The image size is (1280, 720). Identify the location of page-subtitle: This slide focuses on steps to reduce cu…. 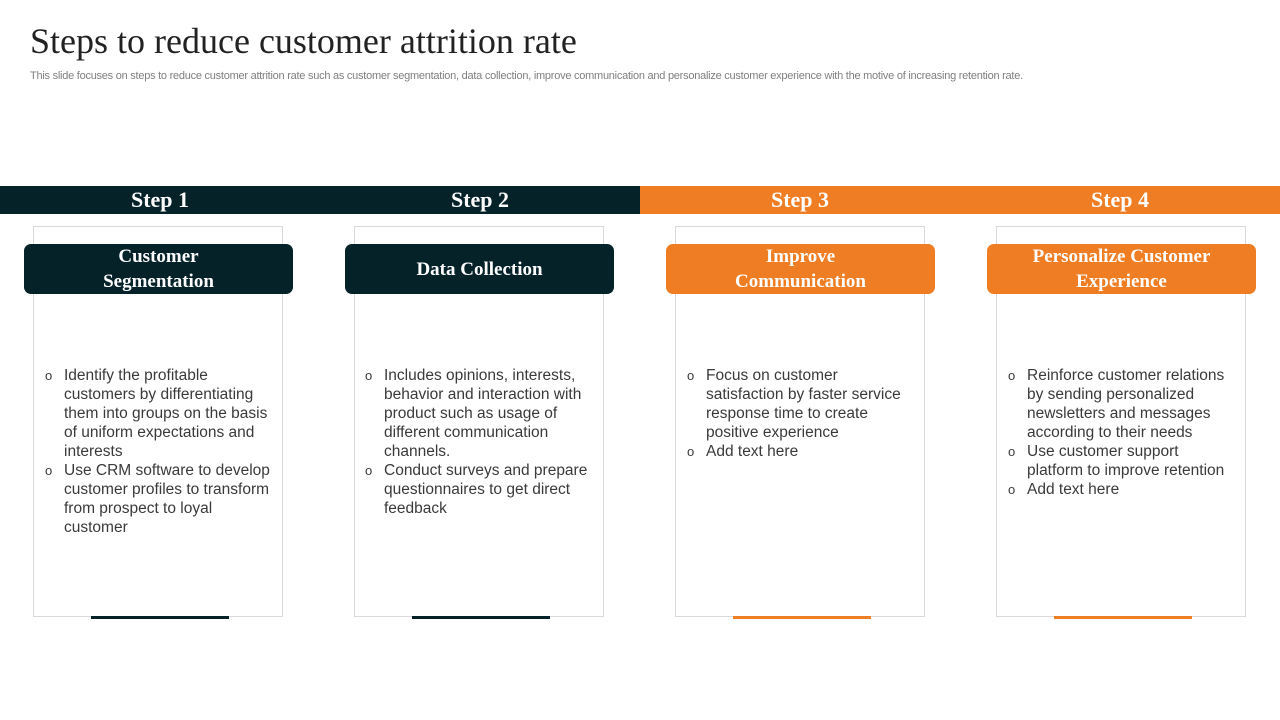
(526, 76).